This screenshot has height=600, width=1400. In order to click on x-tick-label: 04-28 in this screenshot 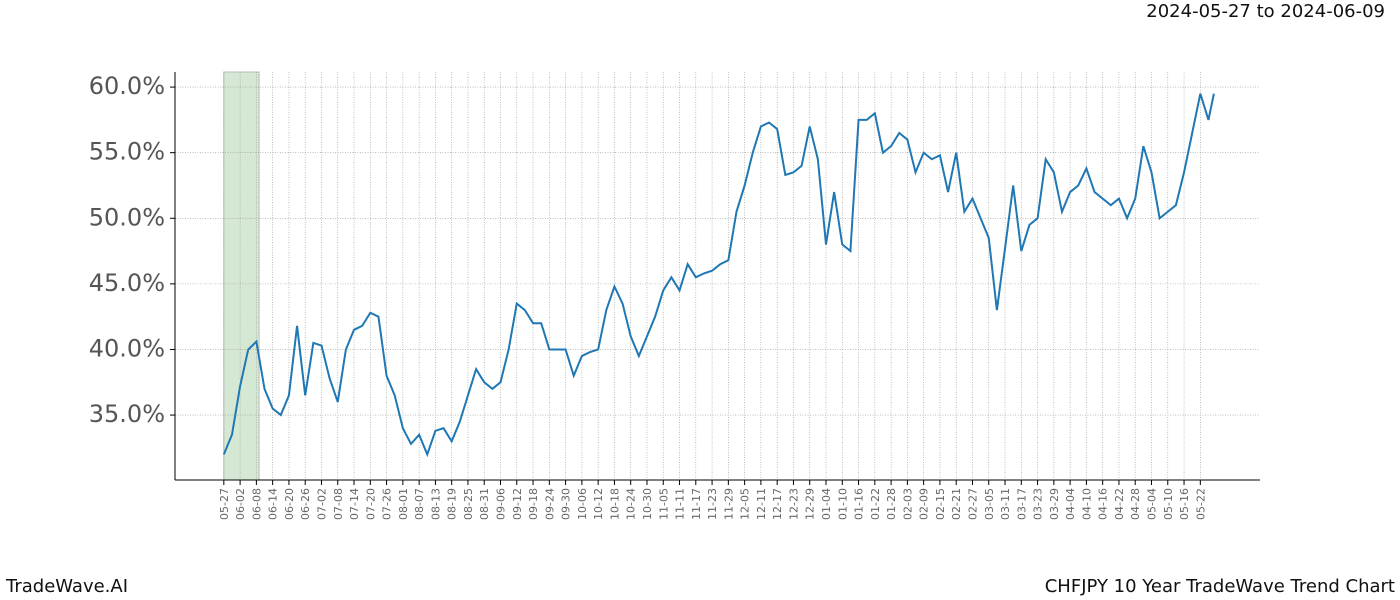, I will do `click(1135, 504)`.